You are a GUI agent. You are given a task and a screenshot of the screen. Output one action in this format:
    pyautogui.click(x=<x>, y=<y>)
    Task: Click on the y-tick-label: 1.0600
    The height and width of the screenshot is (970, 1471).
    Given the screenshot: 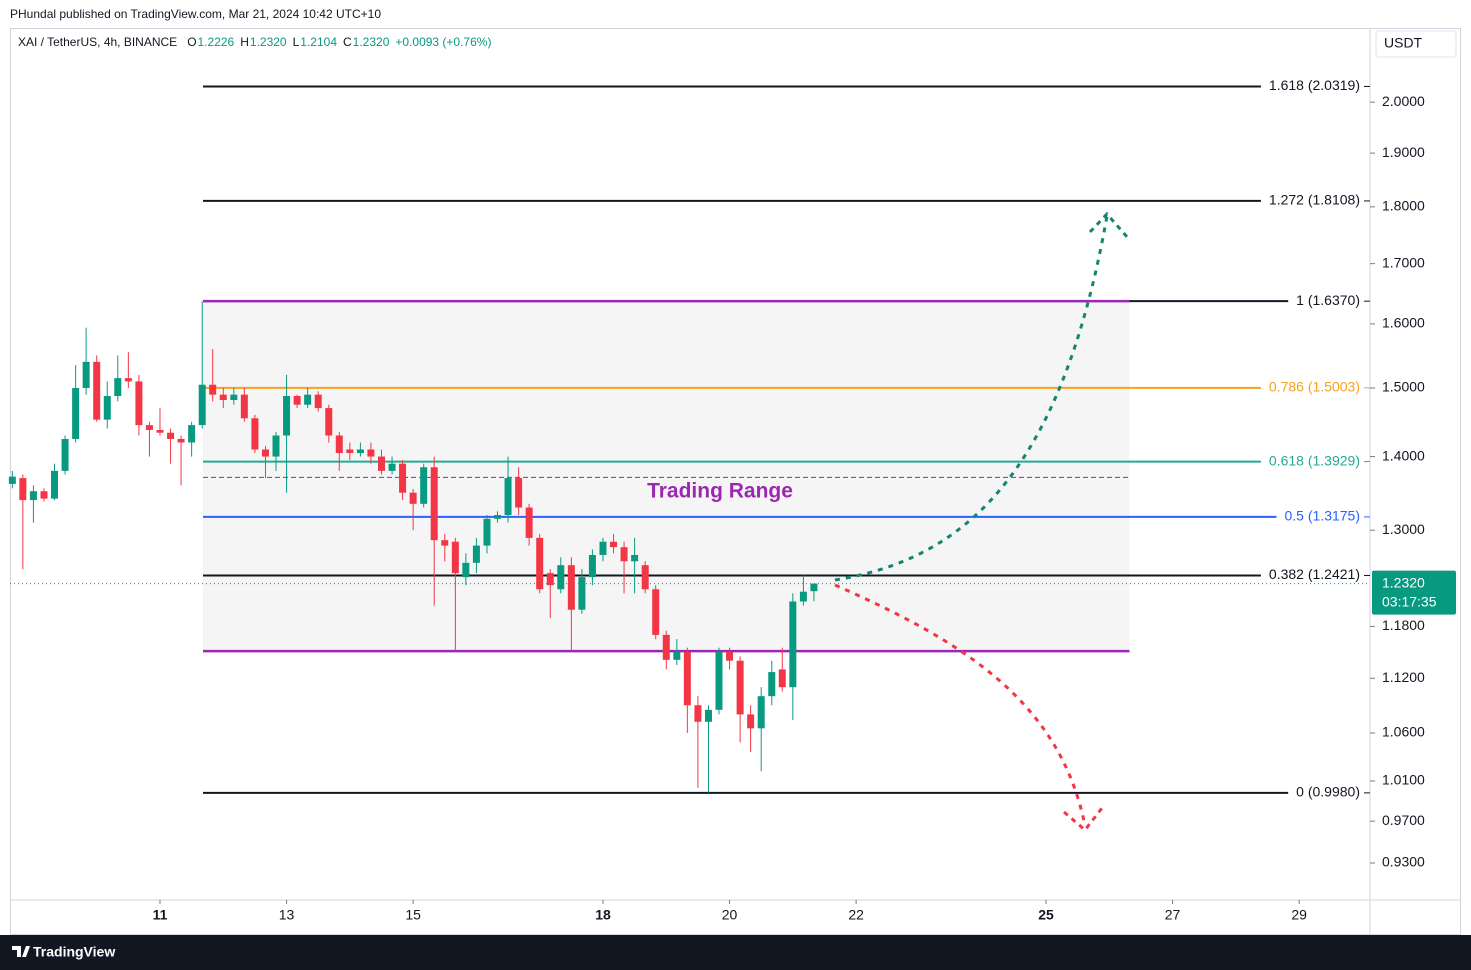 What is the action you would take?
    pyautogui.click(x=1403, y=732)
    